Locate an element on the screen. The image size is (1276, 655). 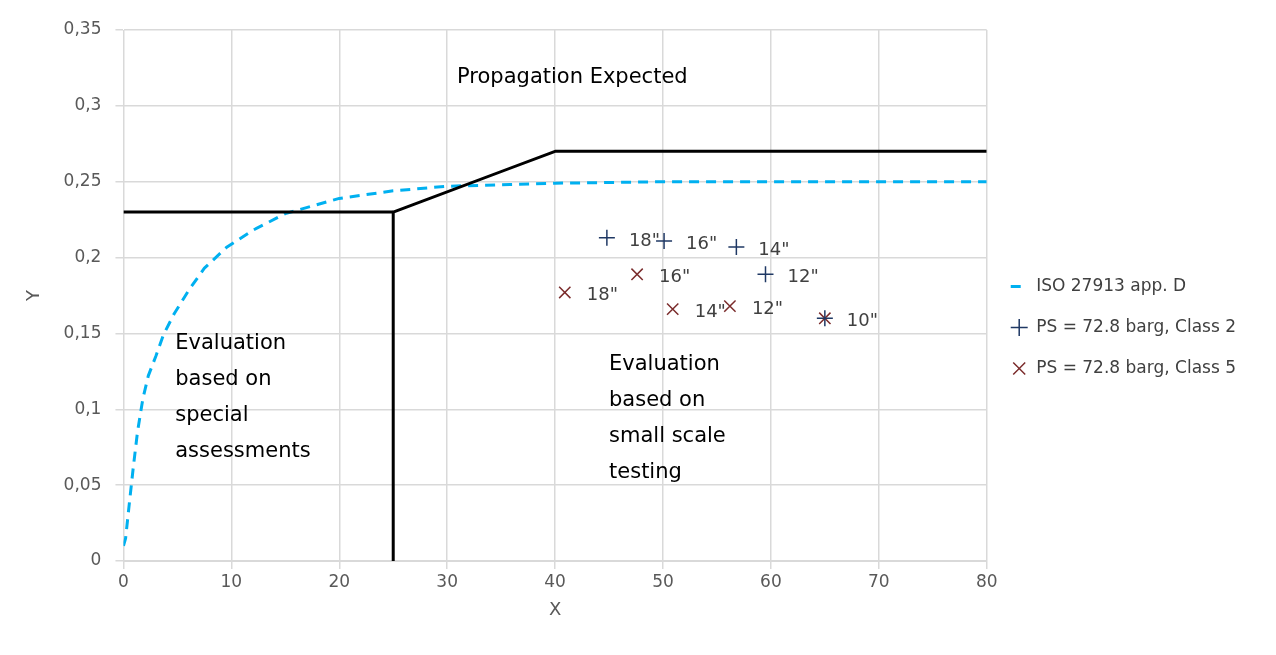
x-tick-label: 10 is located at coordinates (231, 580).